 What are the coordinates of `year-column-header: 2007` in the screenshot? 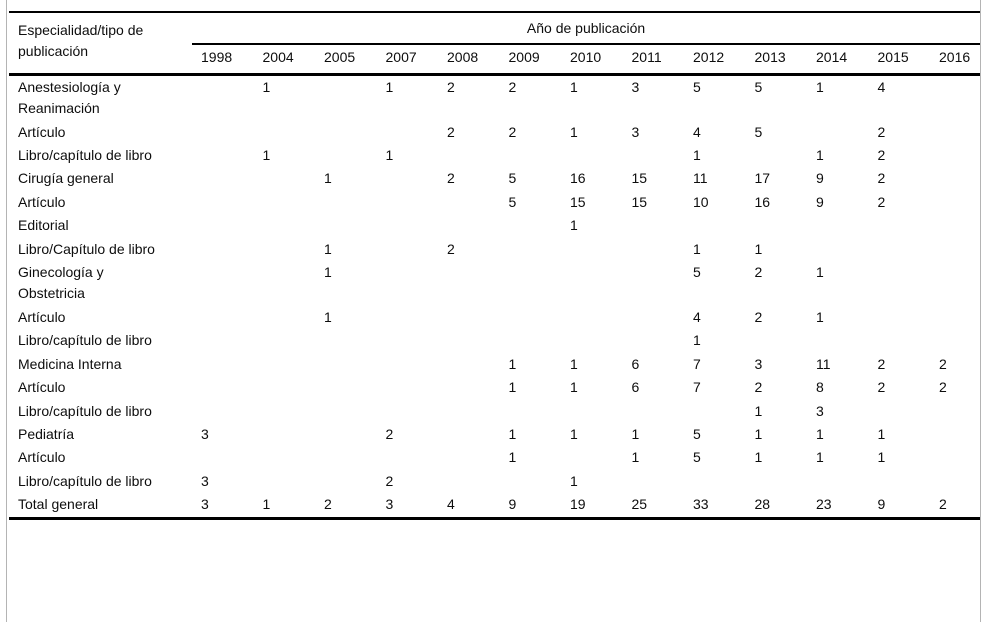 It's located at (407, 60).